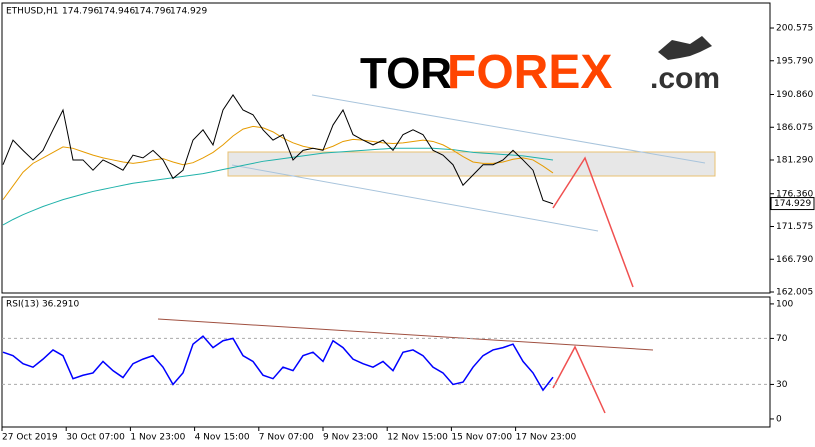 The width and height of the screenshot is (815, 447). What do you see at coordinates (278, 363) in the screenshot?
I see `rsi-line` at bounding box center [278, 363].